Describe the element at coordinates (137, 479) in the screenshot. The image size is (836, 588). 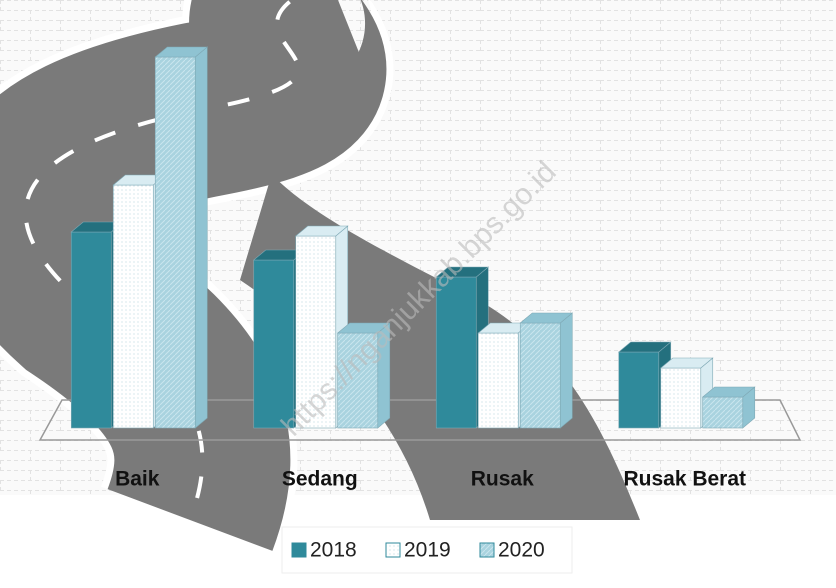
I see `x-tick-label: Baik` at that location.